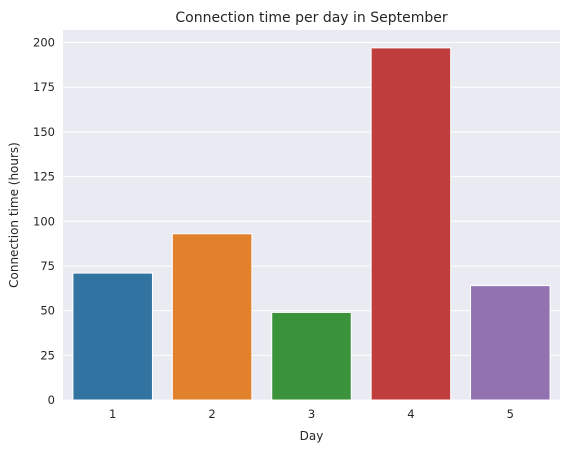 The image size is (568, 453). I want to click on y-tick-label: 200, so click(44, 43).